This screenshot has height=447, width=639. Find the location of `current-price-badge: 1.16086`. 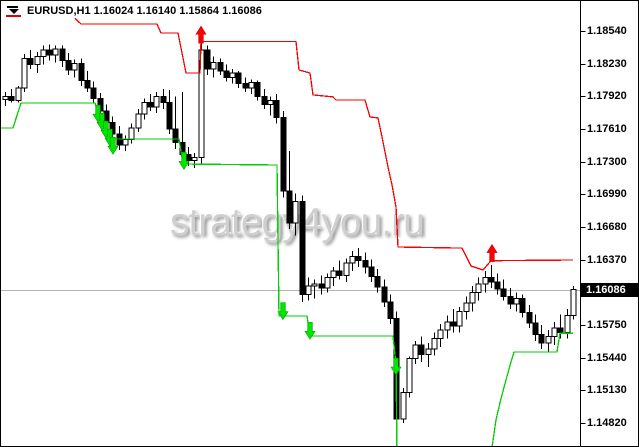

current-price-badge: 1.16086 is located at coordinates (610, 289).